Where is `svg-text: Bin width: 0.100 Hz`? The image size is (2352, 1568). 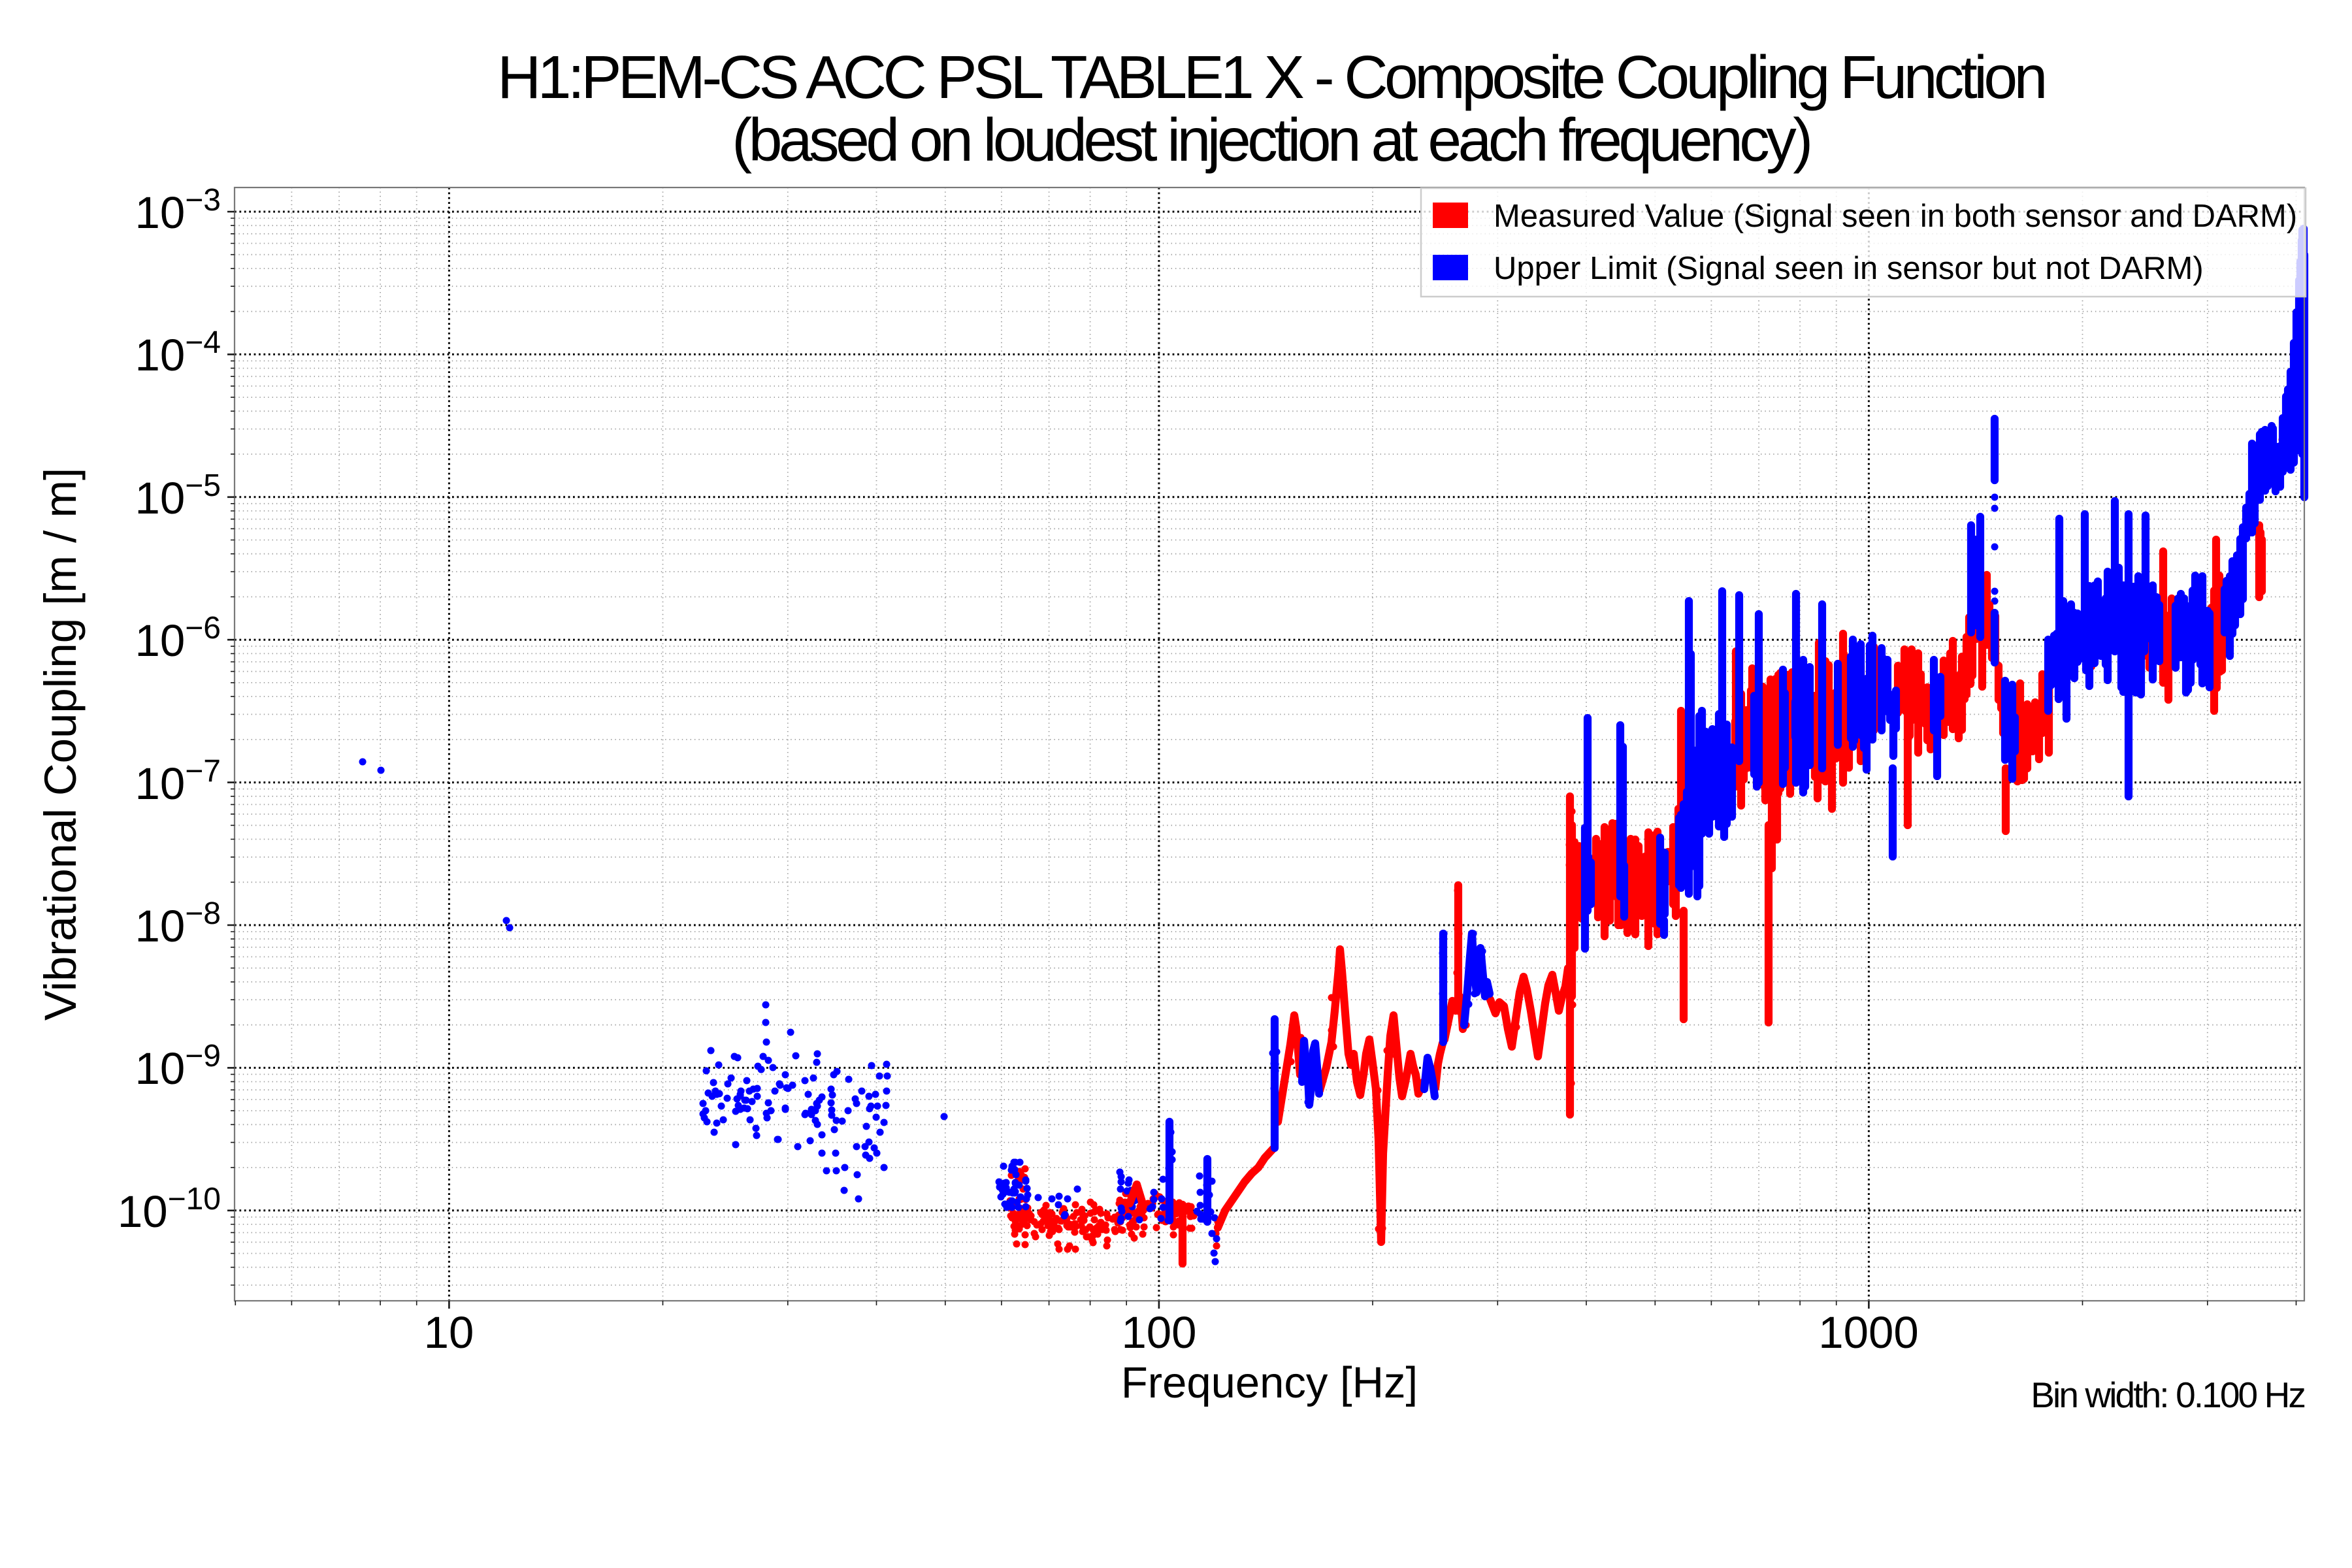
svg-text: Bin width: 0.100 Hz is located at coordinates (2167, 1395).